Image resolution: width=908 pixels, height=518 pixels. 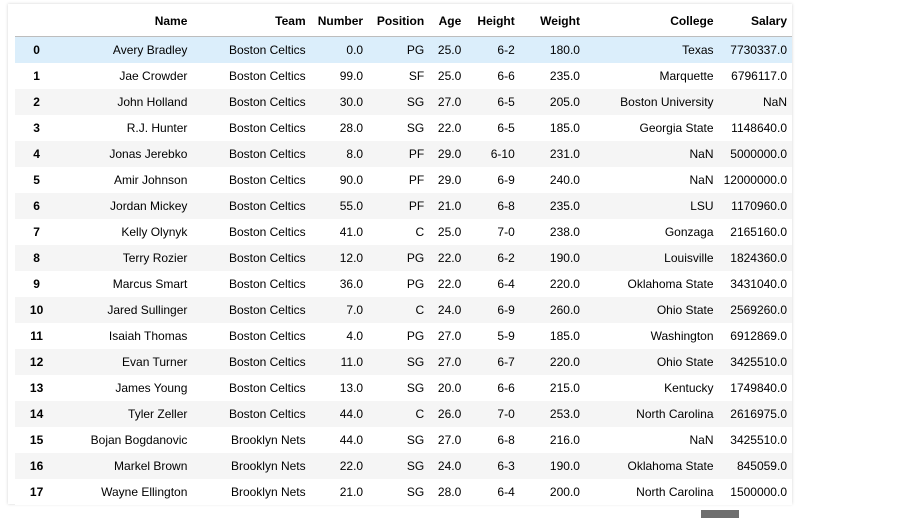 What do you see at coordinates (148, 154) in the screenshot?
I see `cell-name: Jonas Jerebko` at bounding box center [148, 154].